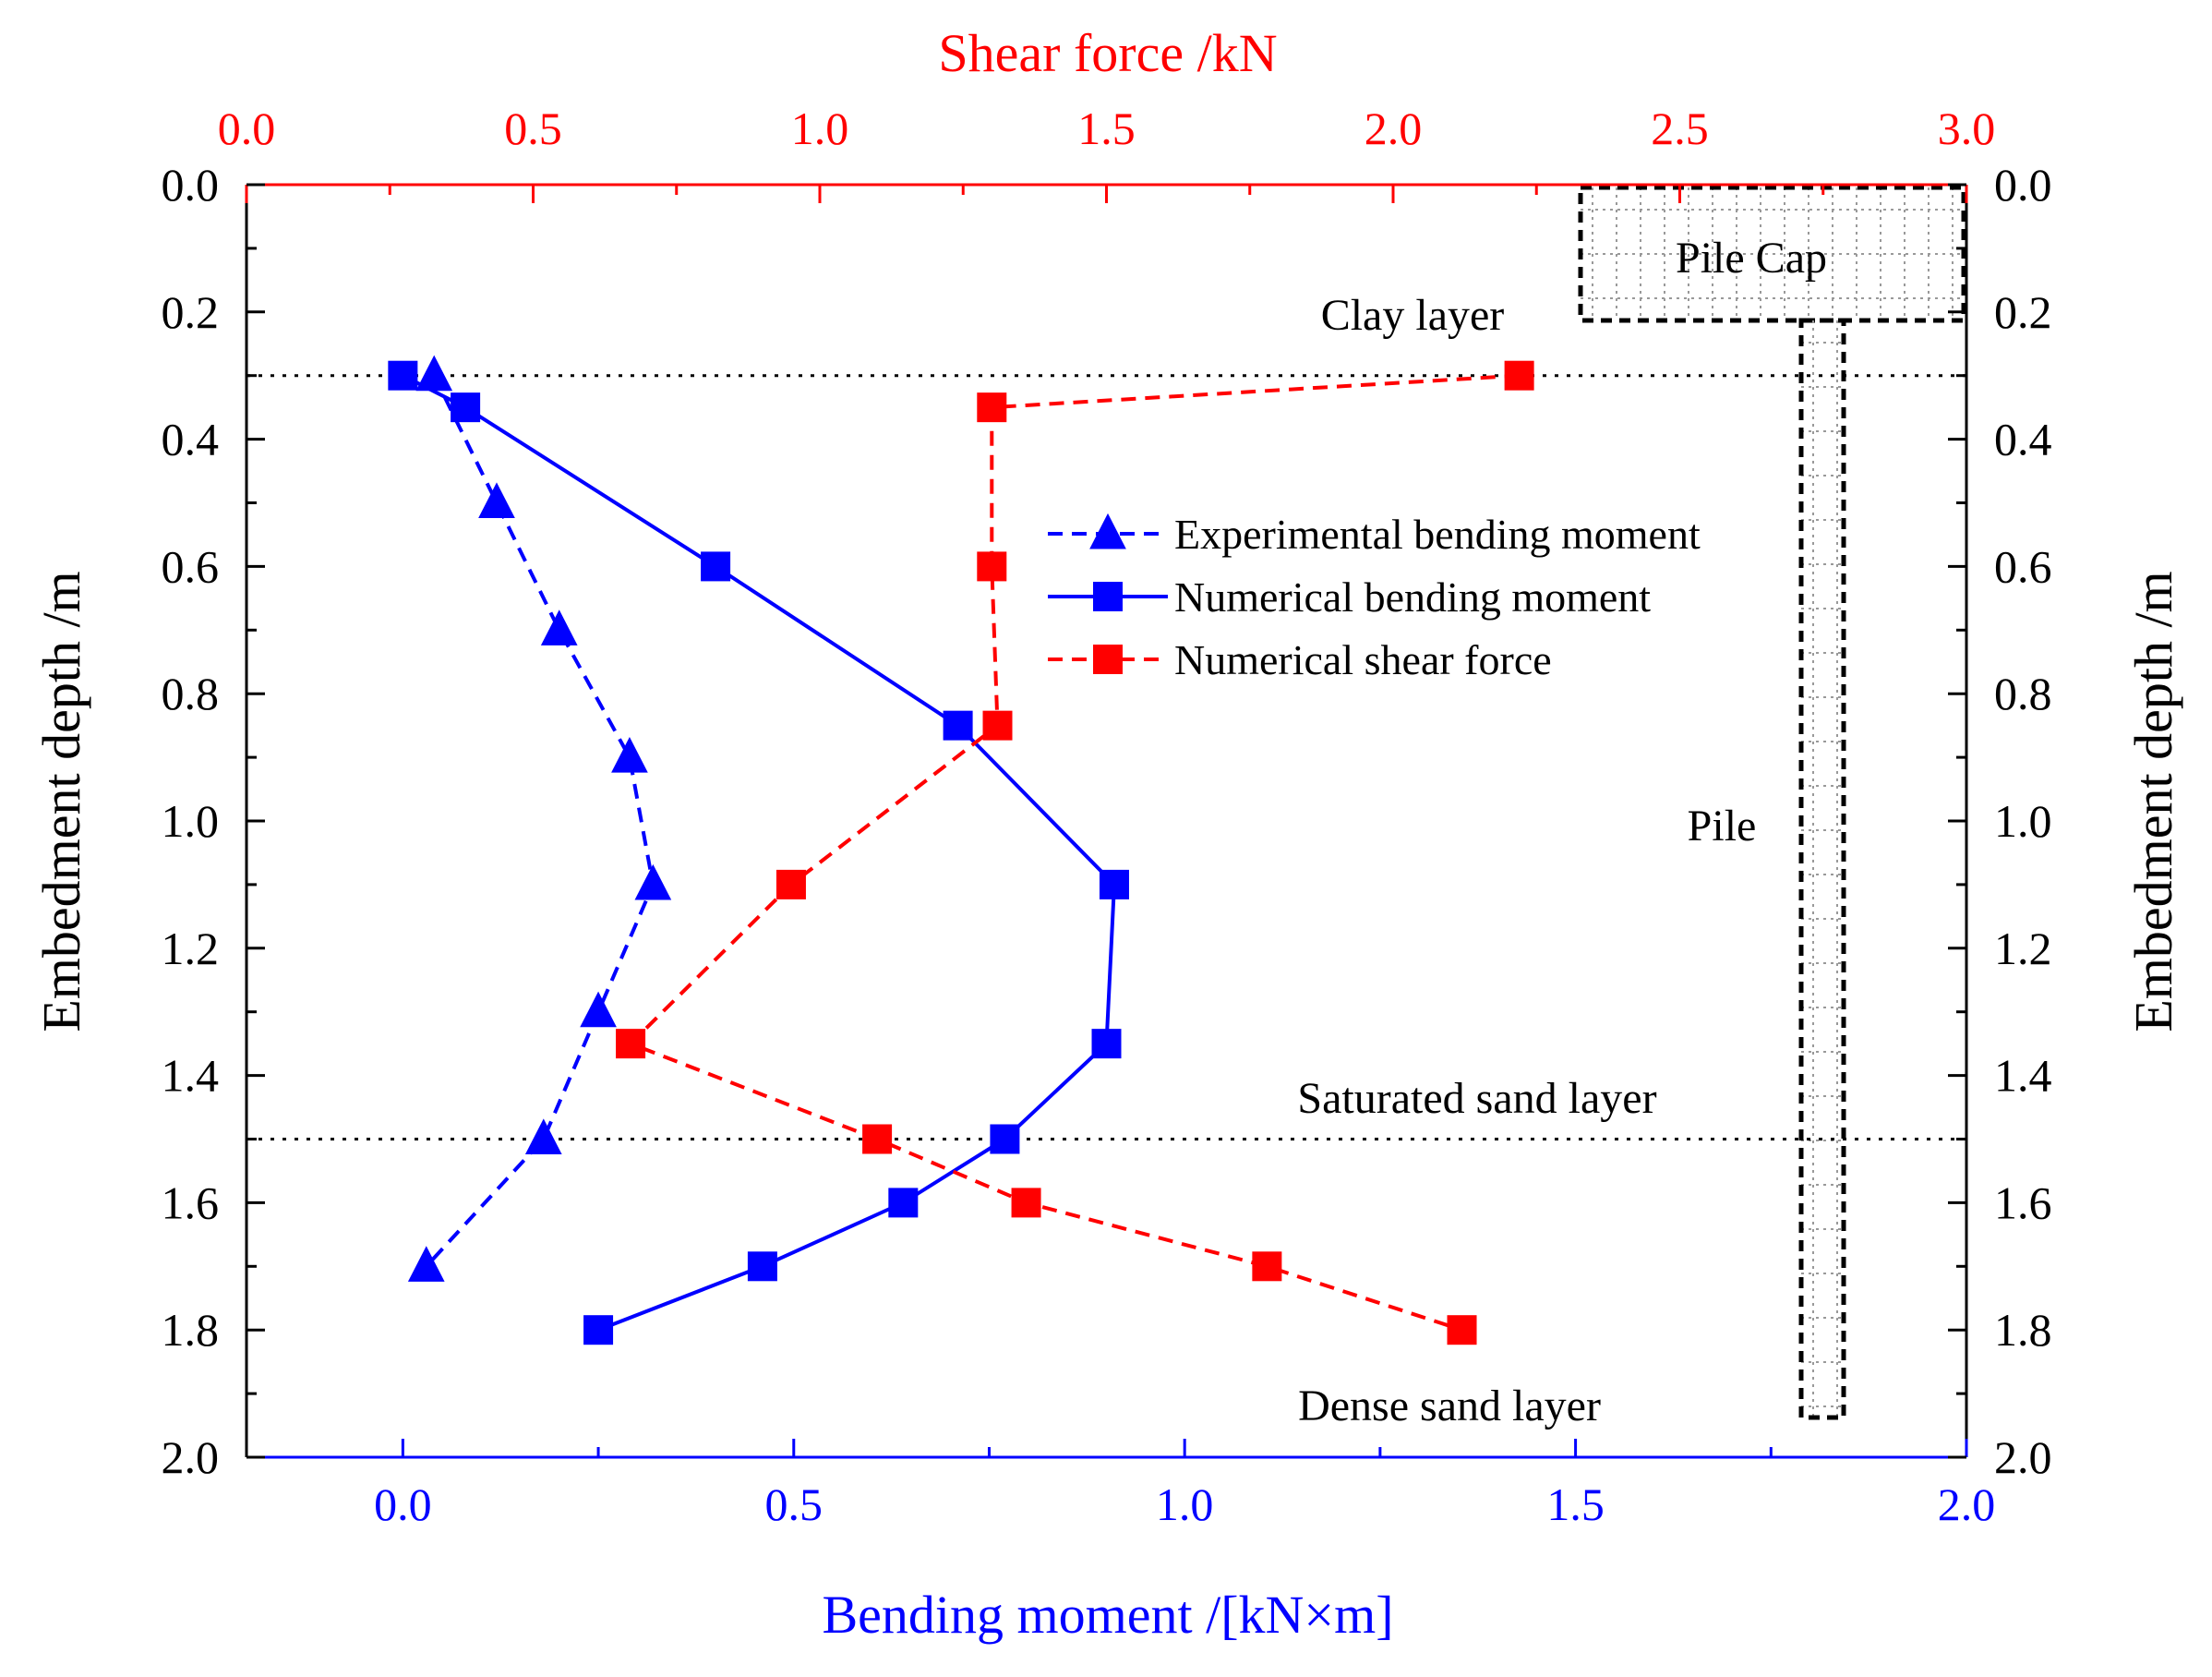  I want to click on legend-label: Numerical bending moment, so click(1412, 597).